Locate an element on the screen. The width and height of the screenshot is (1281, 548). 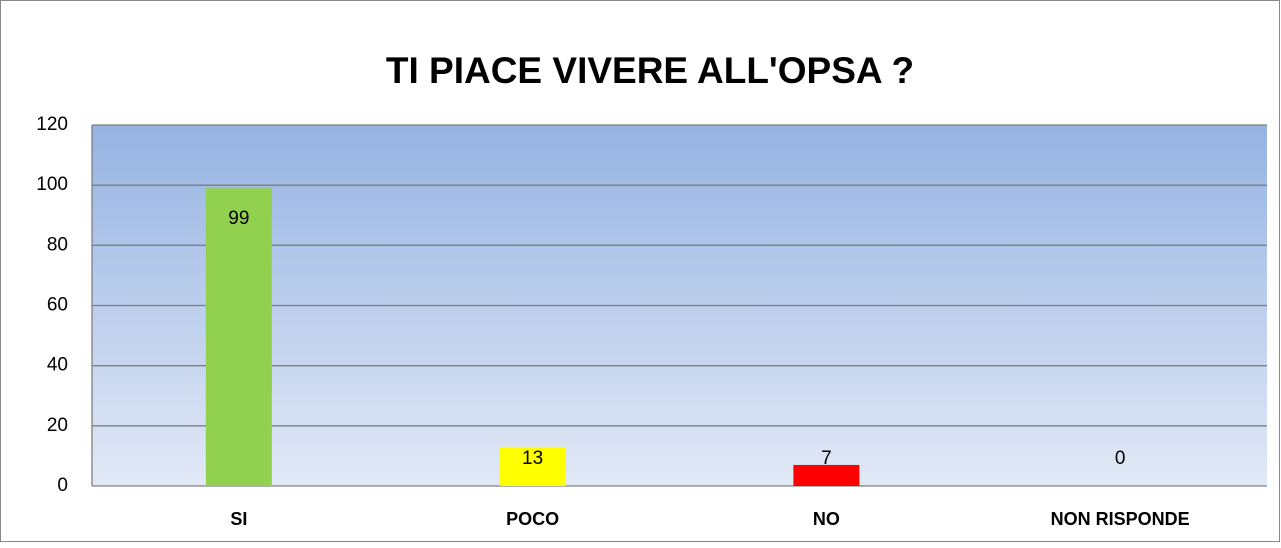
y-tick-label: 0 is located at coordinates (62, 485).